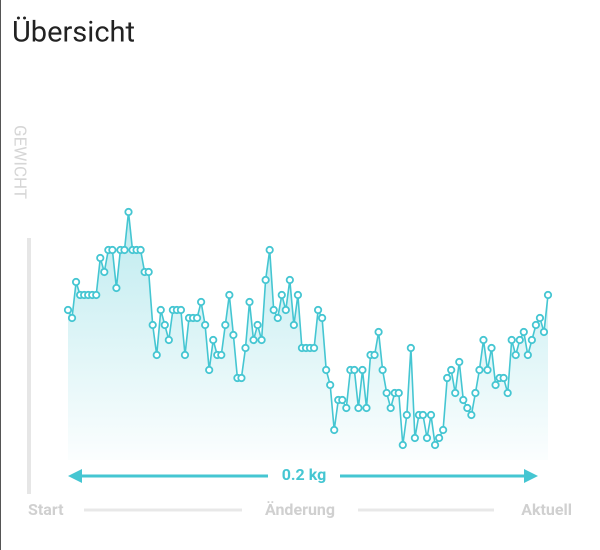 This screenshot has height=550, width=600. I want to click on change-label: 0.2 kg, so click(304, 474).